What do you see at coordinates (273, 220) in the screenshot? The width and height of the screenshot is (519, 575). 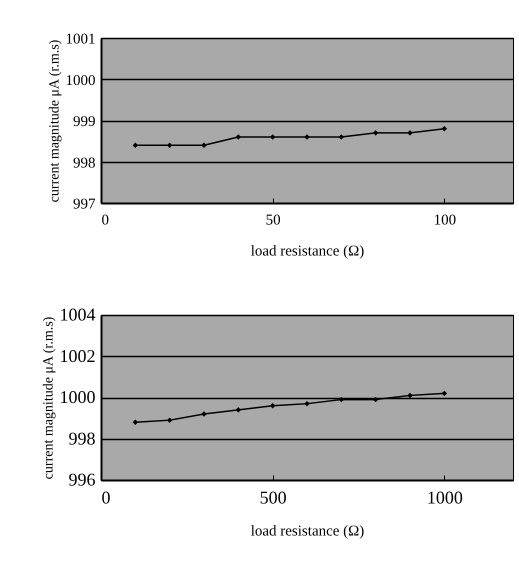 I see `x-tick-label: 50` at bounding box center [273, 220].